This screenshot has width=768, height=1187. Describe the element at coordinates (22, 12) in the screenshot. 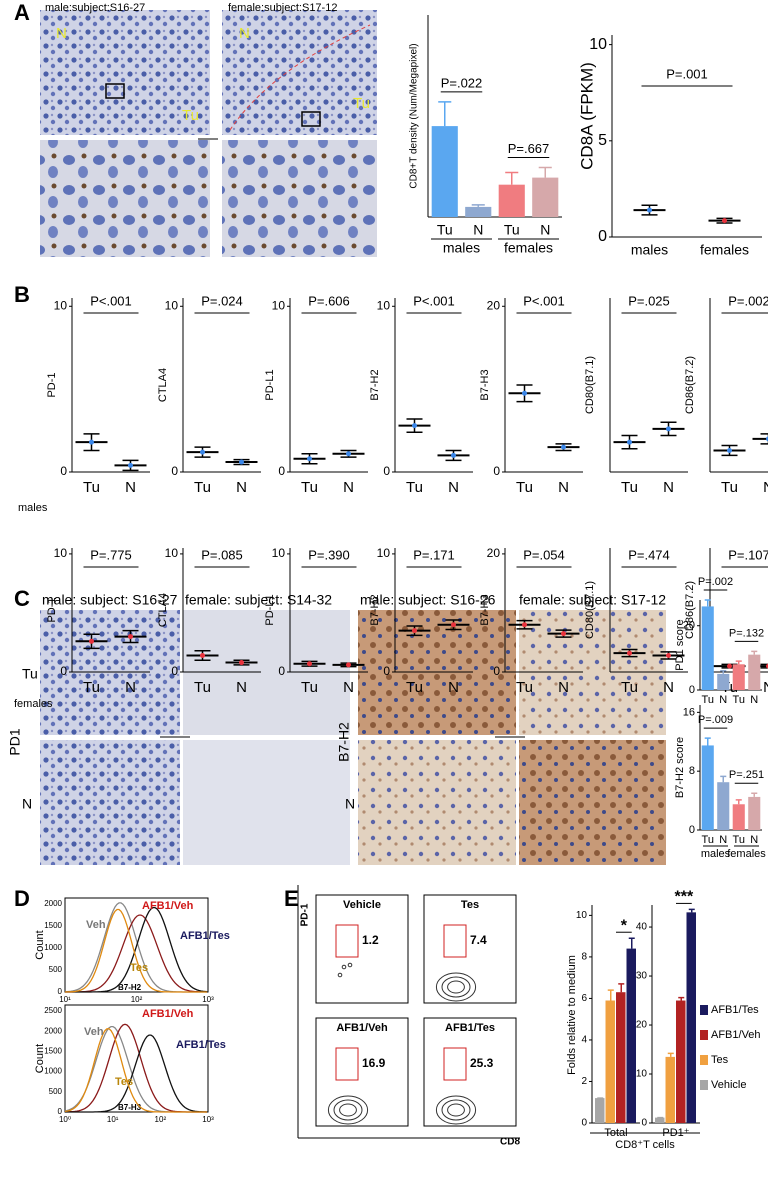

I see `panel-label: A` at that location.